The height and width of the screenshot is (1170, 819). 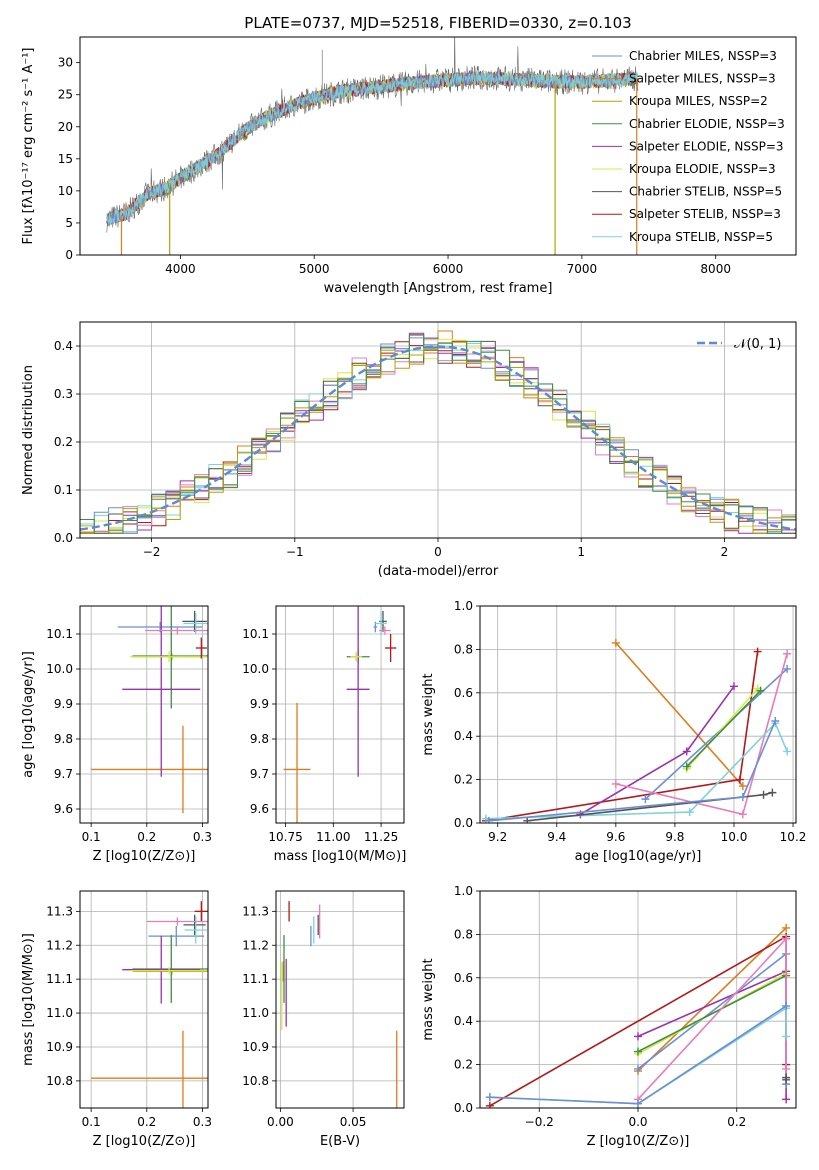 I want to click on y-tick-label: 0.3, so click(x=63, y=394).